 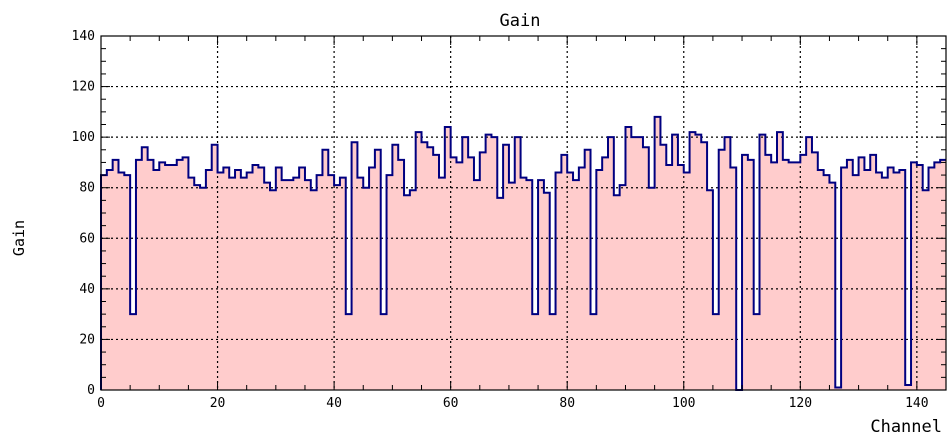 I want to click on y-tick-label-80: 80, so click(x=87, y=188).